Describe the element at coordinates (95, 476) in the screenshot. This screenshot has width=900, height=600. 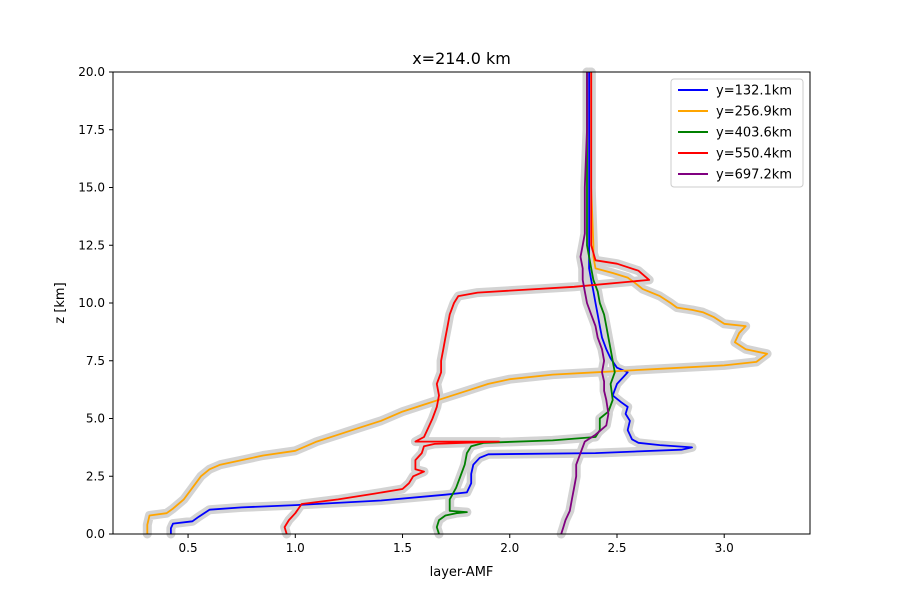
I see `y-tick-label: 2.5` at that location.